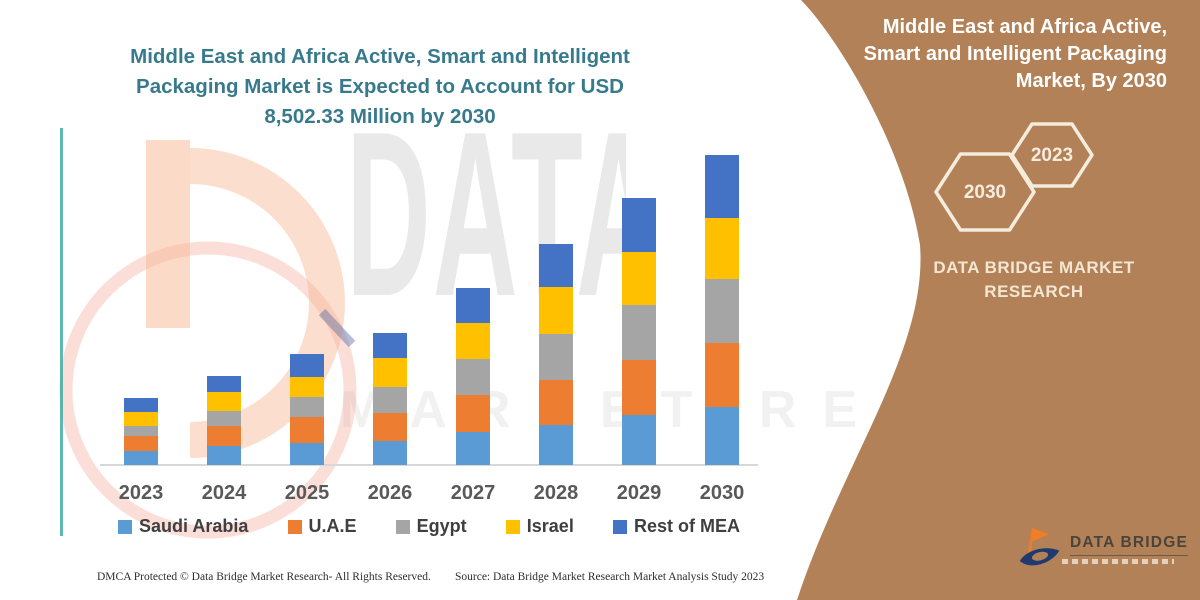 The width and height of the screenshot is (1200, 600). I want to click on bar-segment-2025-saudi-arabia, so click(307, 454).